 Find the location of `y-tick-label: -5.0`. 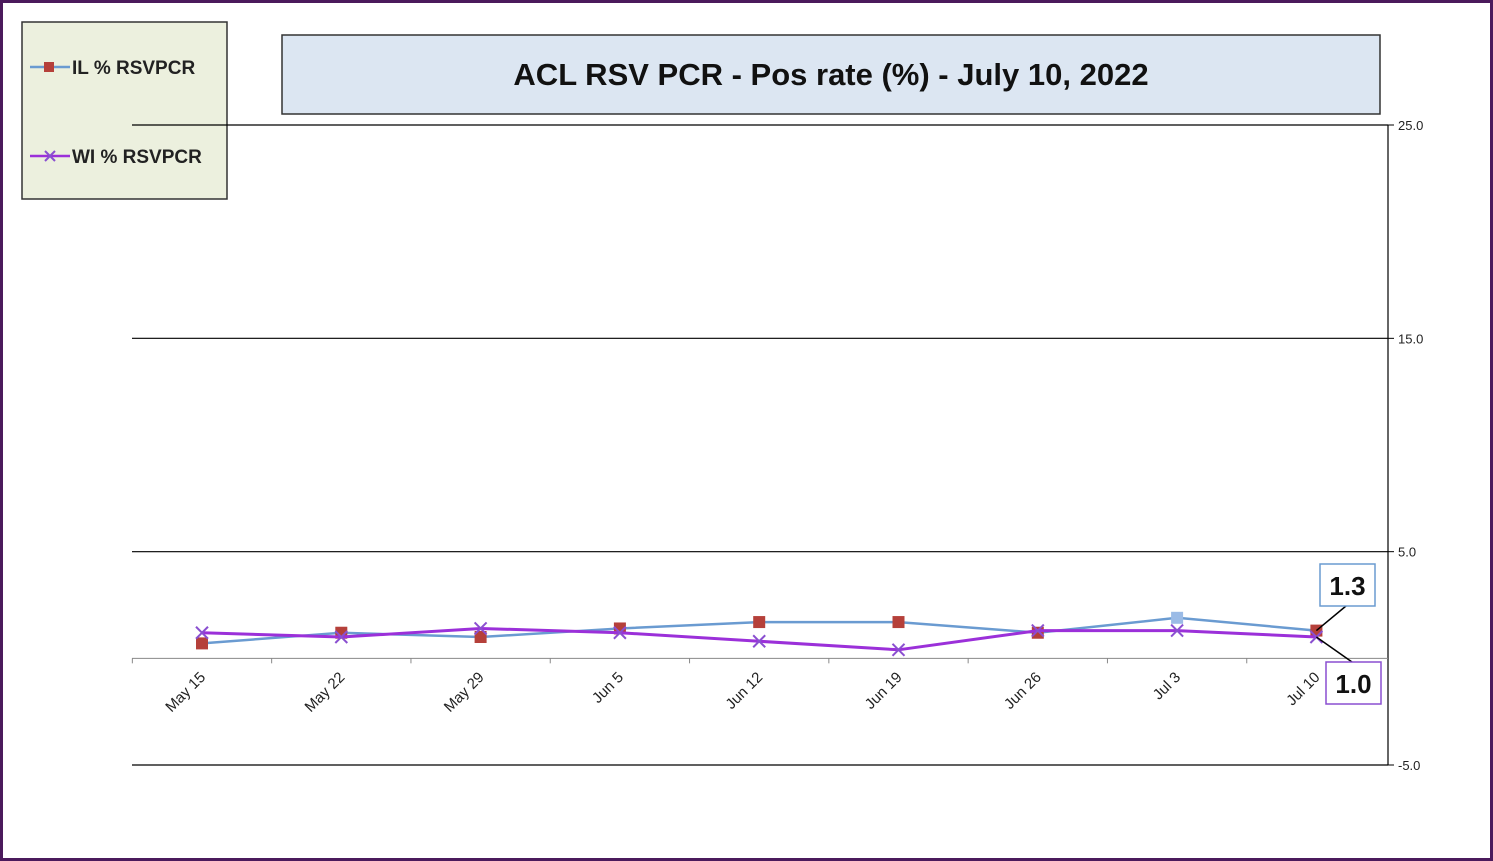

y-tick-label: -5.0 is located at coordinates (1409, 765).